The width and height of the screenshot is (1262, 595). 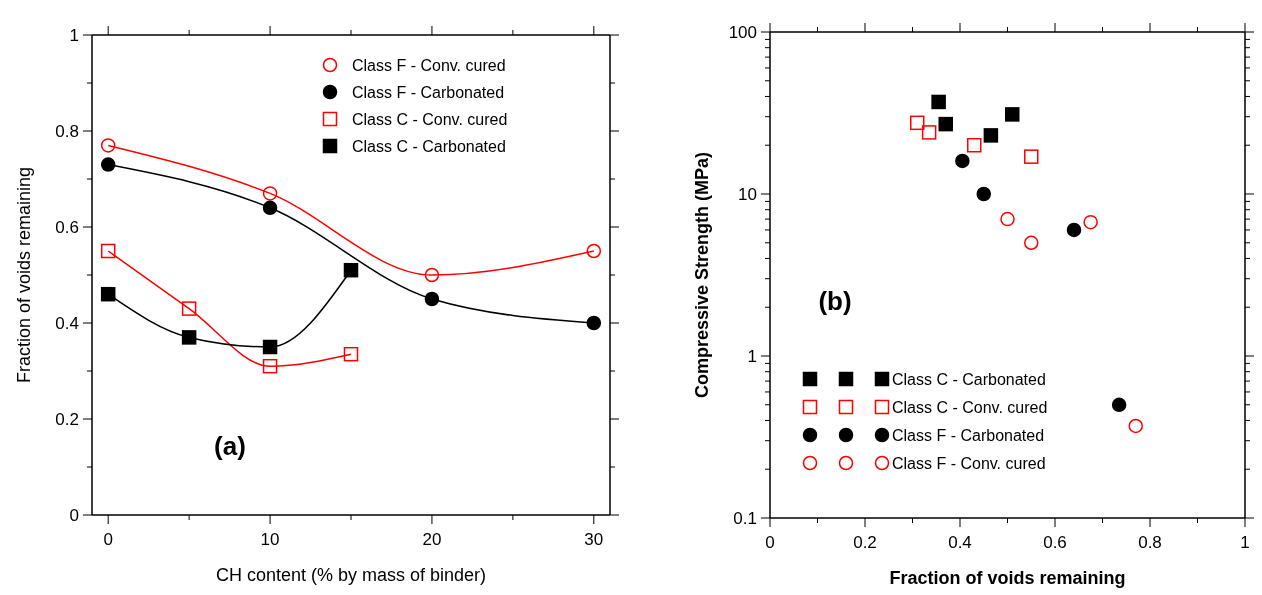 What do you see at coordinates (67, 131) in the screenshot?
I see `y-tick-label: 0.8` at bounding box center [67, 131].